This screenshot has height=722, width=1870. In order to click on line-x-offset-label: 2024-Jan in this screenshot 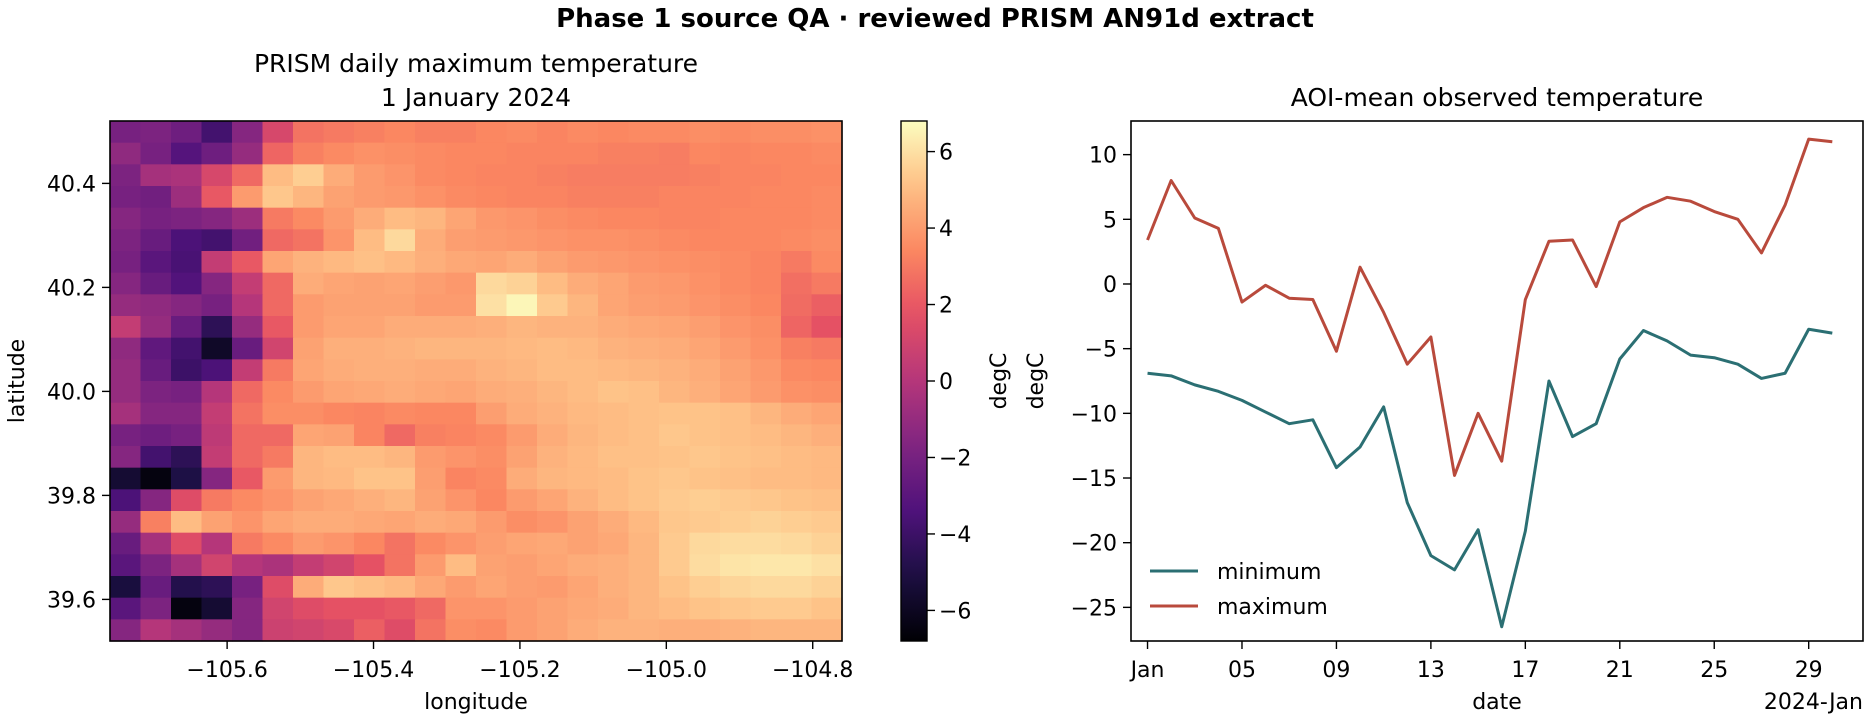, I will do `click(1813, 702)`.